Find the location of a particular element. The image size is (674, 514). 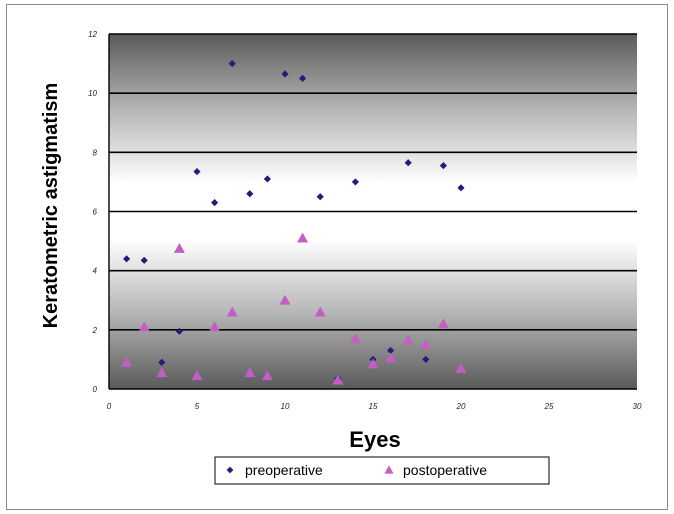

x-axis-label: Eyes is located at coordinates (374, 439).